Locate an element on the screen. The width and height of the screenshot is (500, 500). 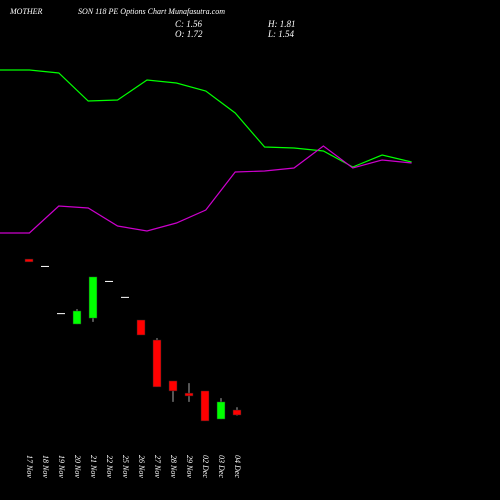
x-tick-label: 18 Nov is located at coordinates (45, 466).